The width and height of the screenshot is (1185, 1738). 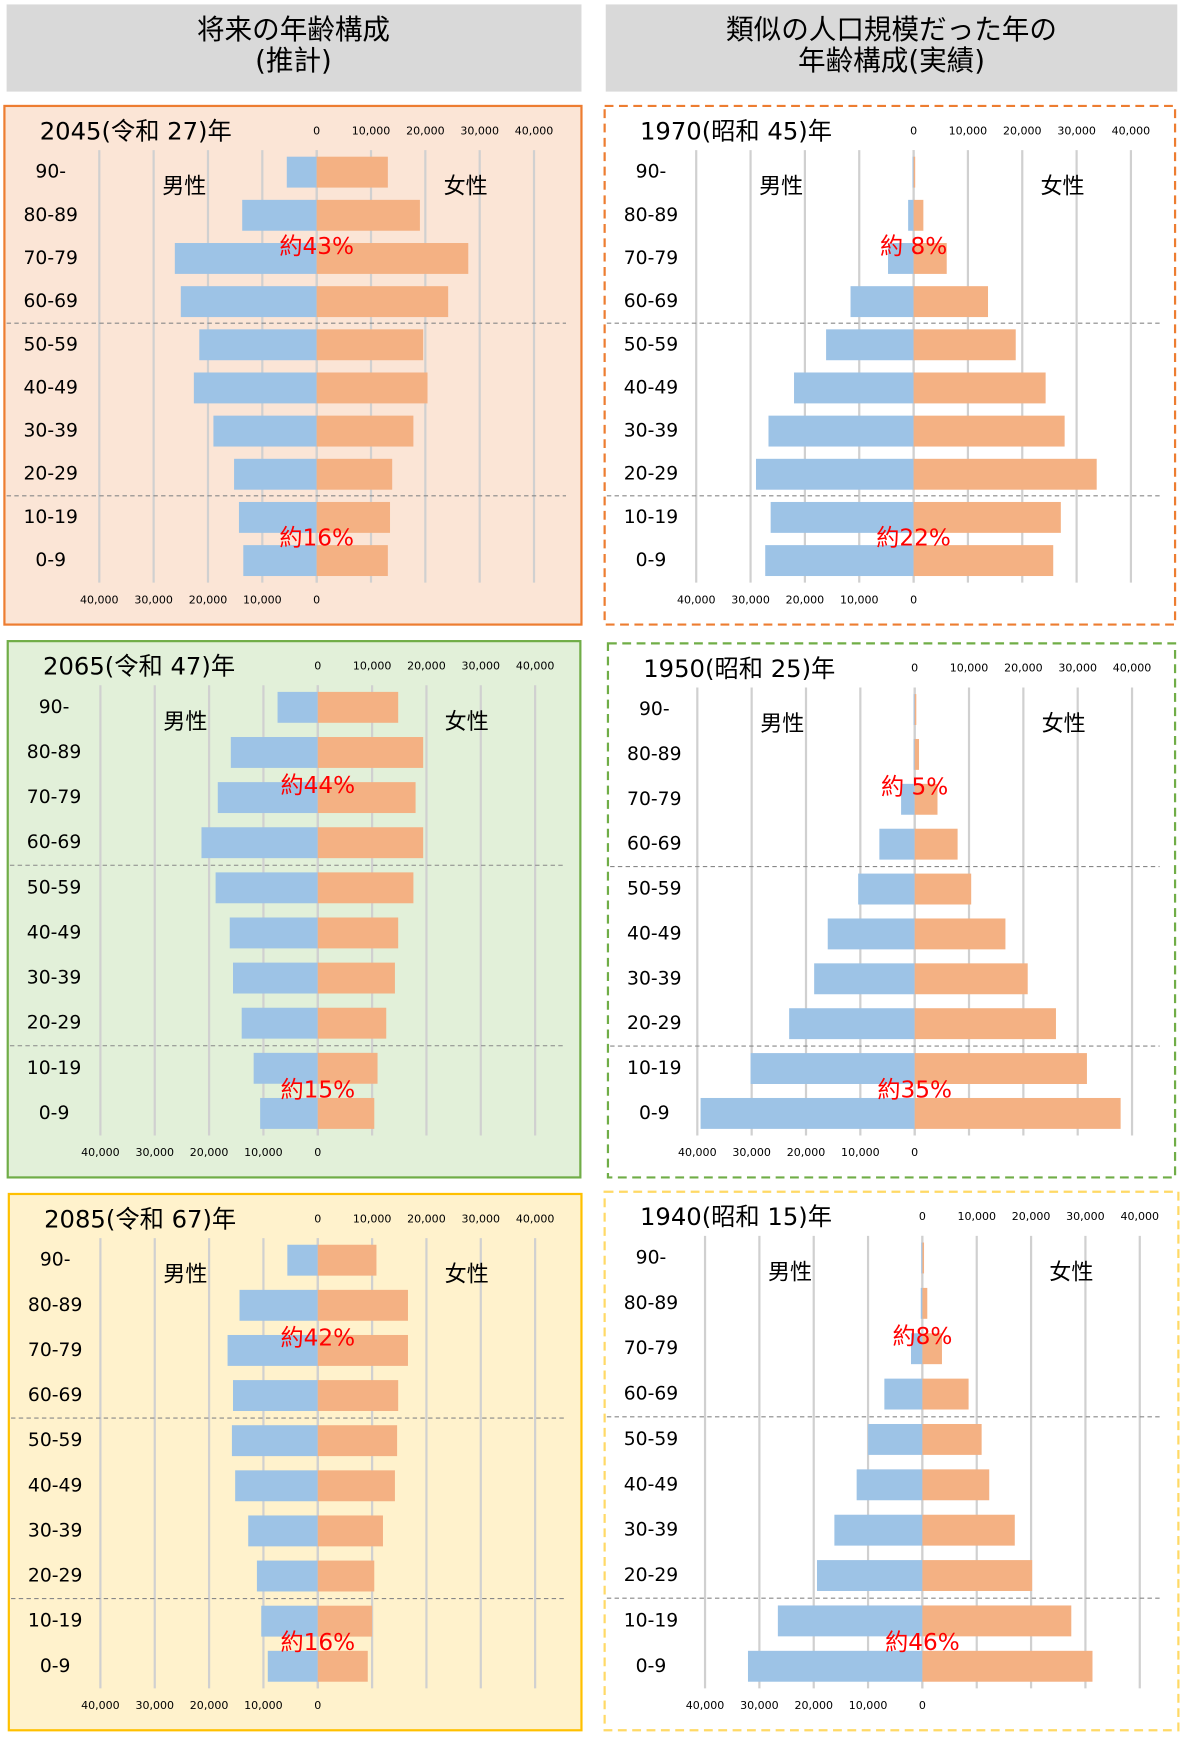 What do you see at coordinates (54, 932) in the screenshot?
I see `category-label: 40-49` at bounding box center [54, 932].